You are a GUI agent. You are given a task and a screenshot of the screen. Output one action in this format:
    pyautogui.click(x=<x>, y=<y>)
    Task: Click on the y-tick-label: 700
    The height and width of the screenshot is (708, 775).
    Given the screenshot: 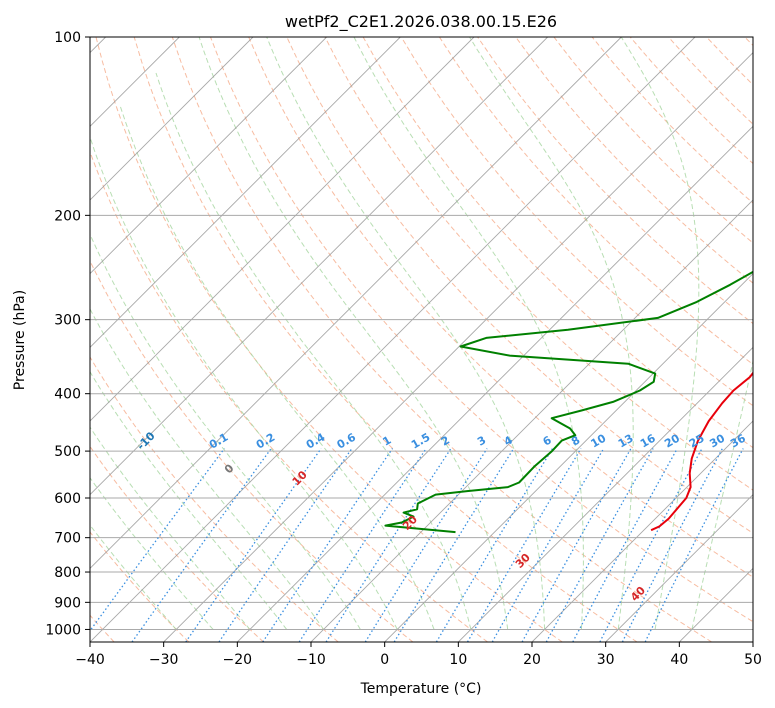 What is the action you would take?
    pyautogui.click(x=67, y=539)
    